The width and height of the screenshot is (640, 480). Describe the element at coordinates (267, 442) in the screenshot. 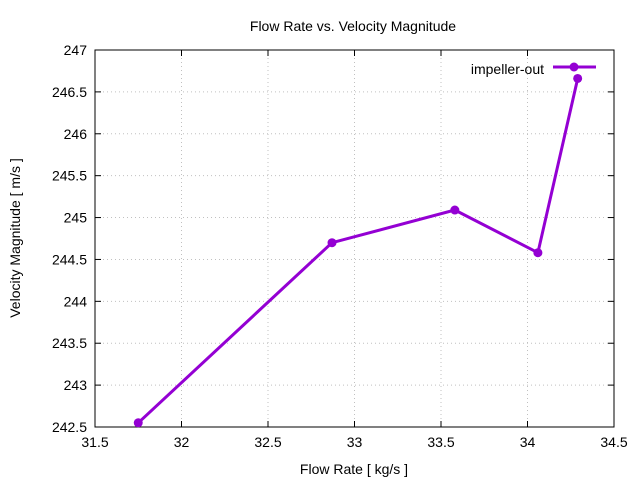

I see `x-tick-label: 32.5` at that location.